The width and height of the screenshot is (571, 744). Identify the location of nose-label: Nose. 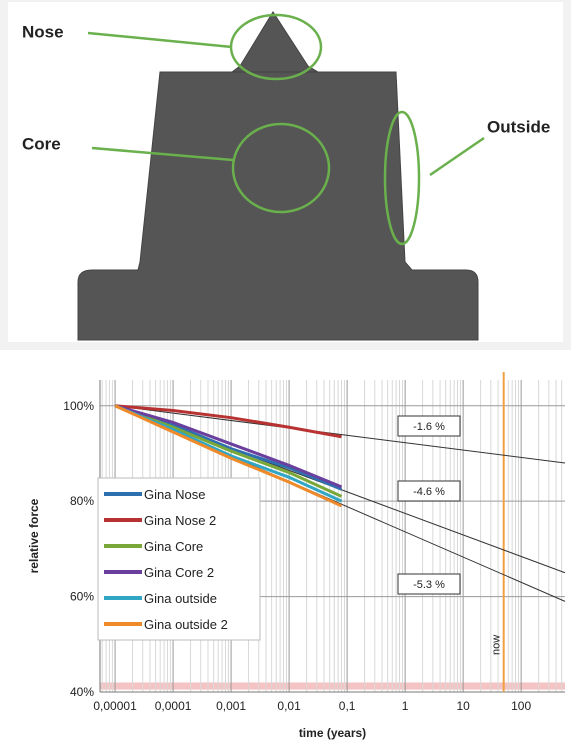
(43, 31).